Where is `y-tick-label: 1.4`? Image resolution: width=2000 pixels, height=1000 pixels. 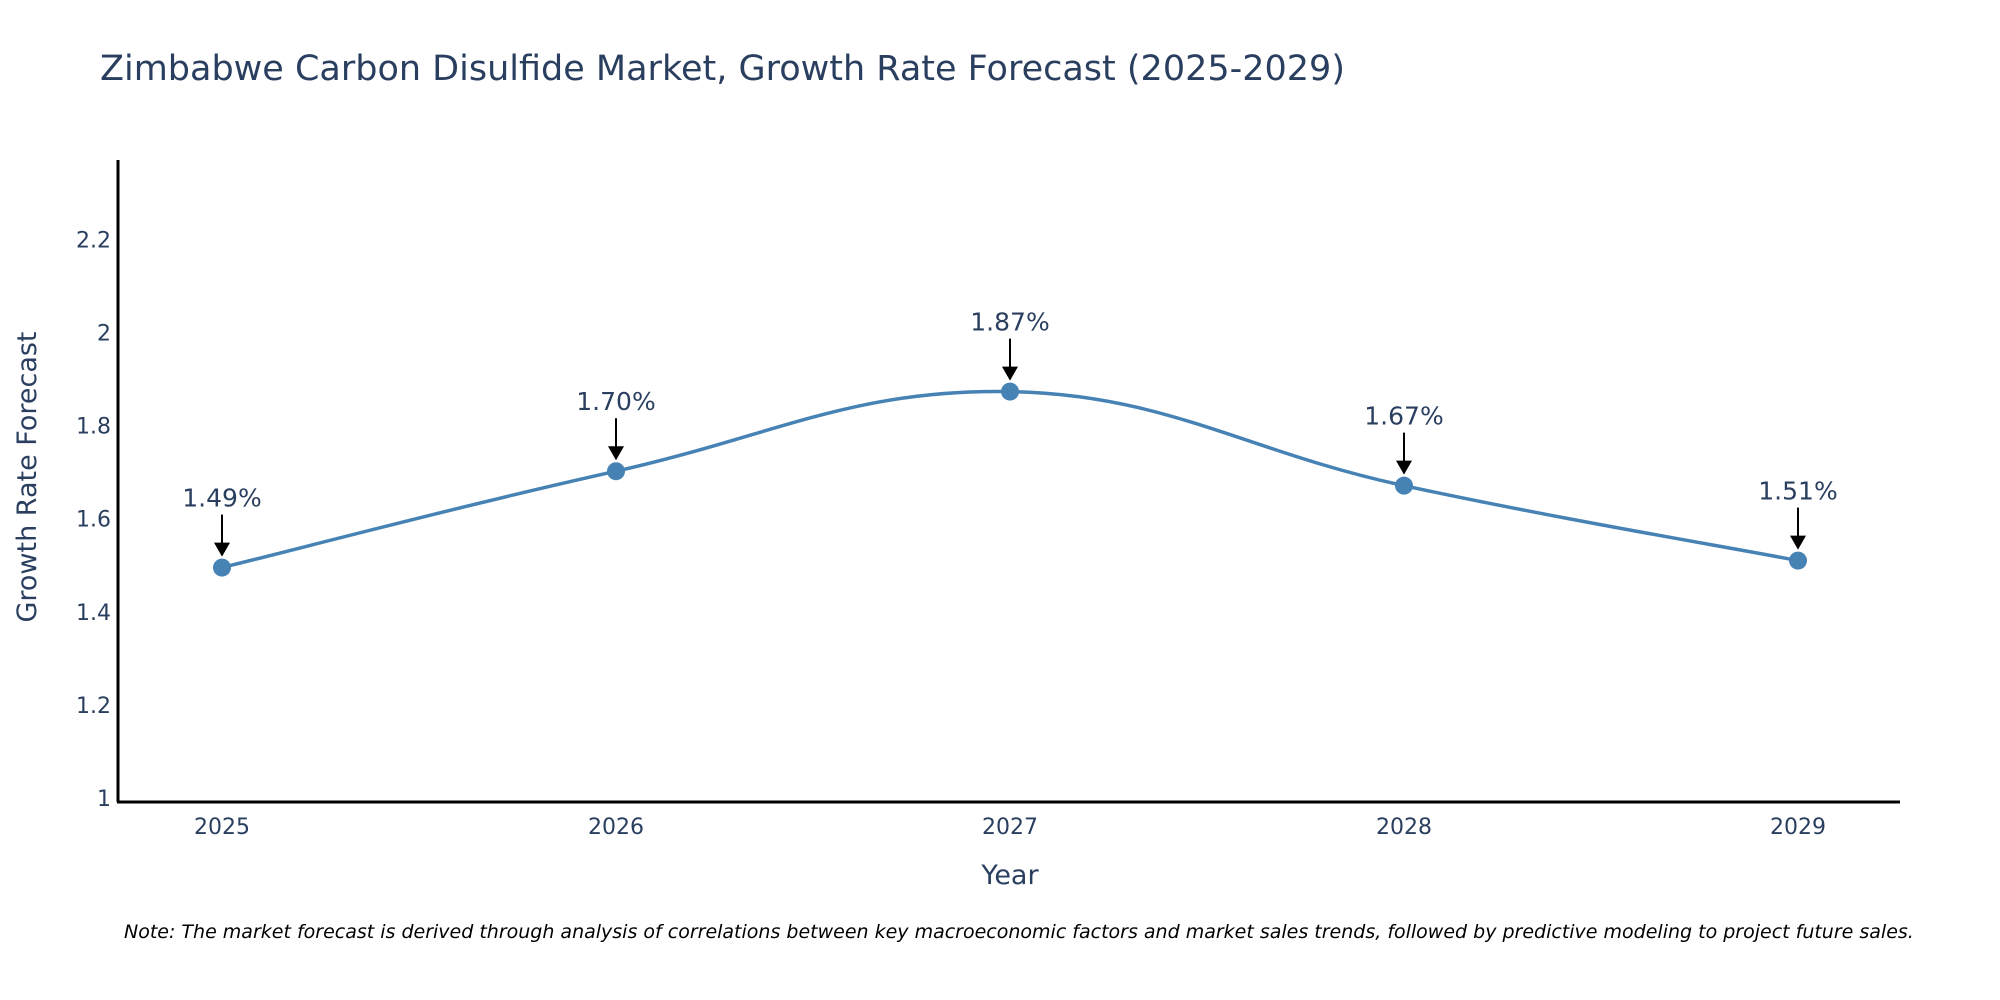
y-tick-label: 1.4 is located at coordinates (93, 613).